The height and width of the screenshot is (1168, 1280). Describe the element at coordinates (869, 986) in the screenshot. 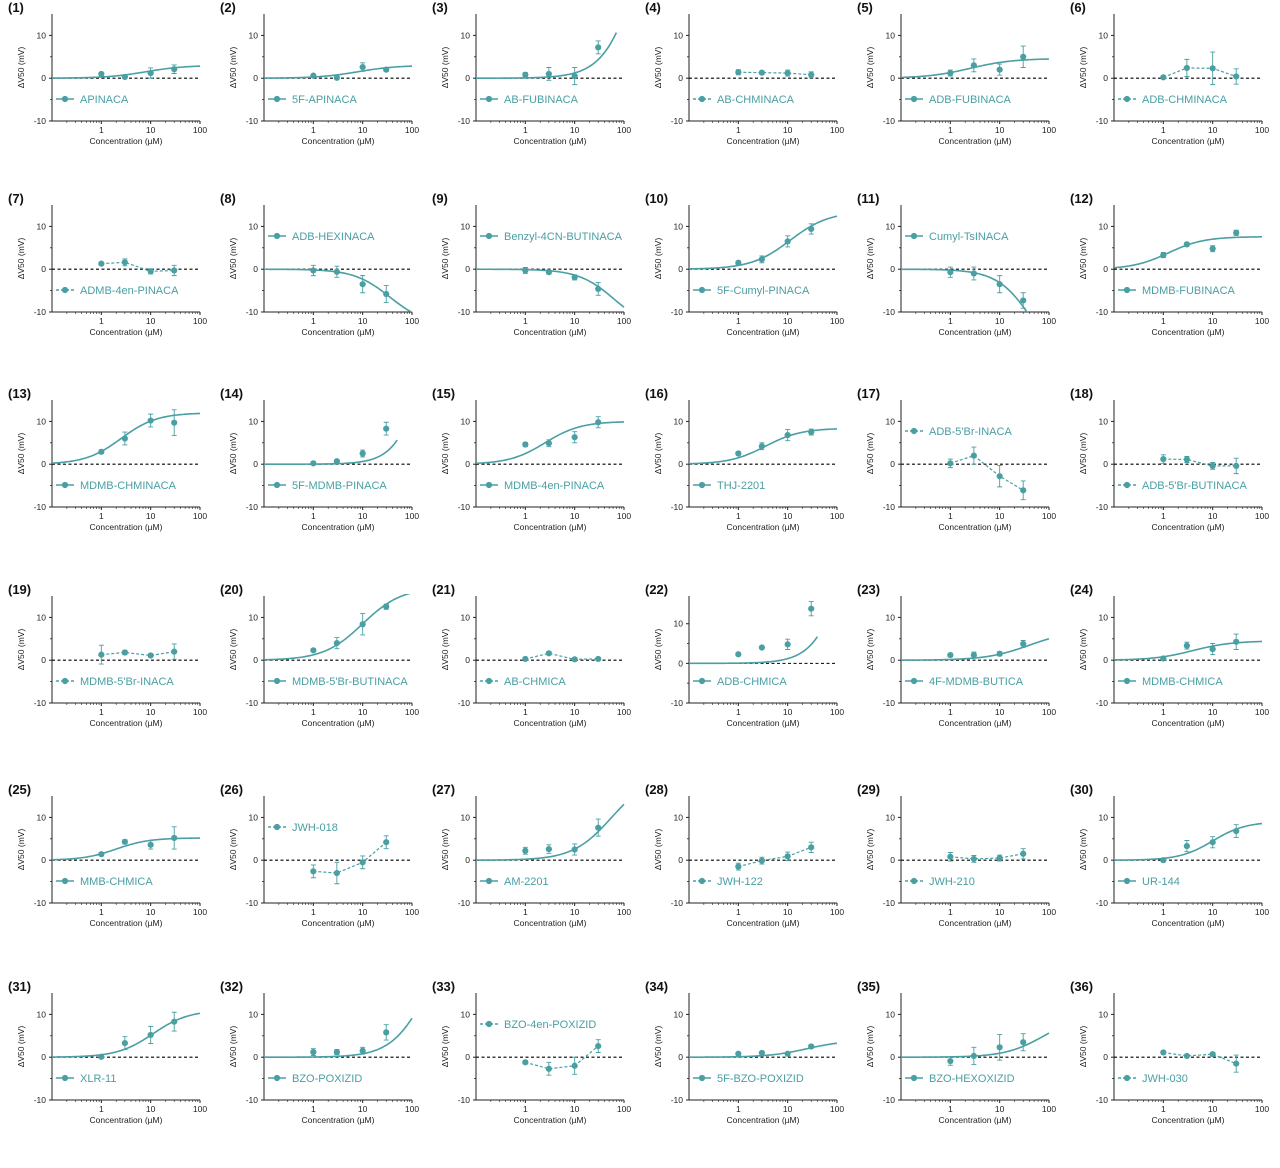

I see `panel-label: (35)` at that location.